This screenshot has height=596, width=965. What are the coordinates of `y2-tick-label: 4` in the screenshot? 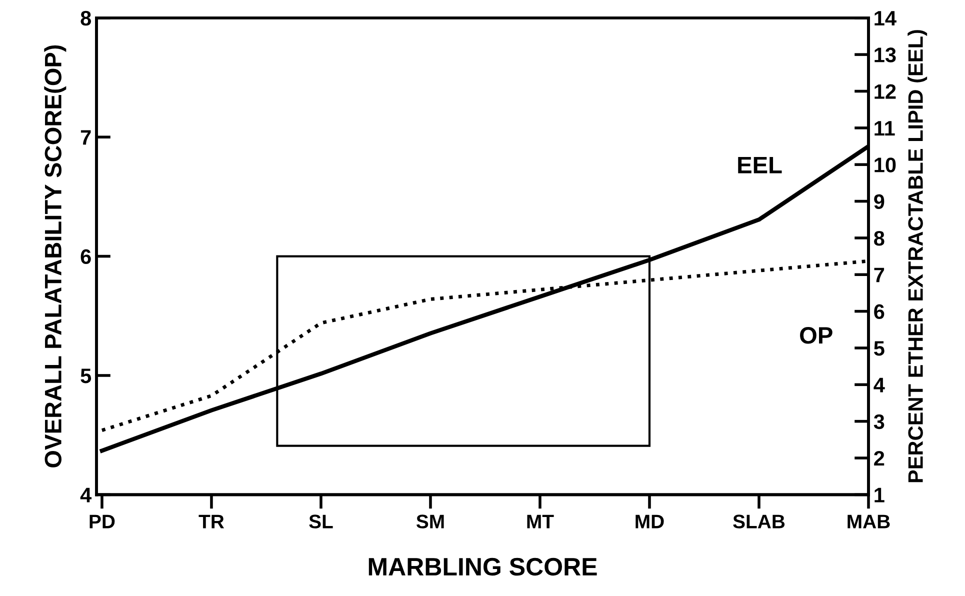 It's located at (879, 385).